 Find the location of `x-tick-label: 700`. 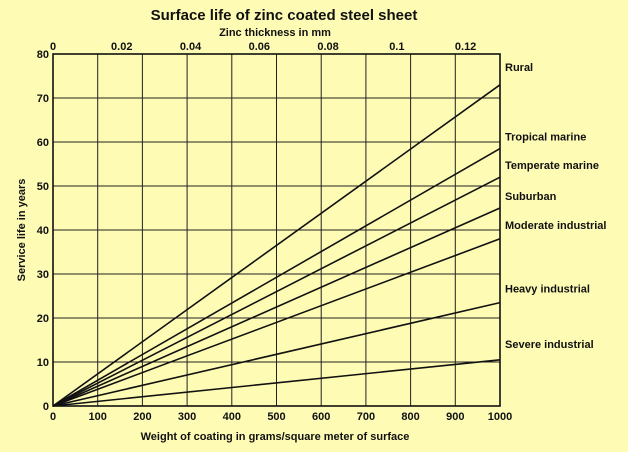

x-tick-label: 700 is located at coordinates (366, 417).